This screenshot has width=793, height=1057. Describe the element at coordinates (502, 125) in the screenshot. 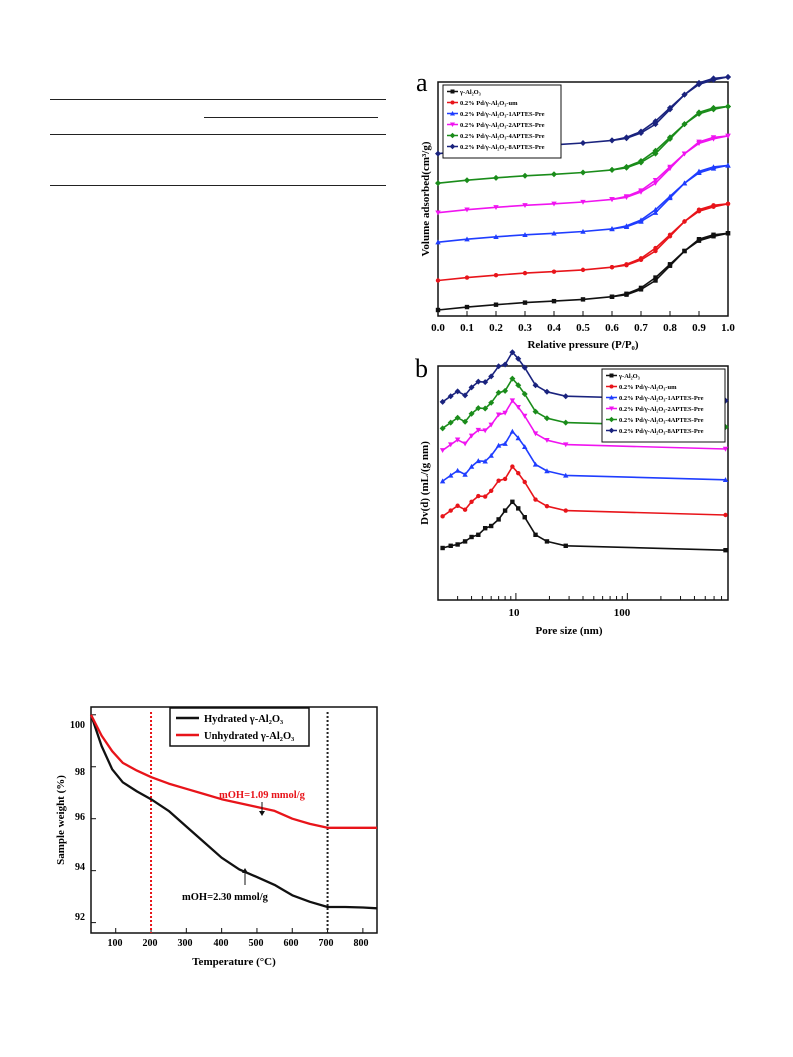

I see `panel-a-legend-label: 0.2% Pd/γ-Al₂O₃-2APTES-Pre` at that location.